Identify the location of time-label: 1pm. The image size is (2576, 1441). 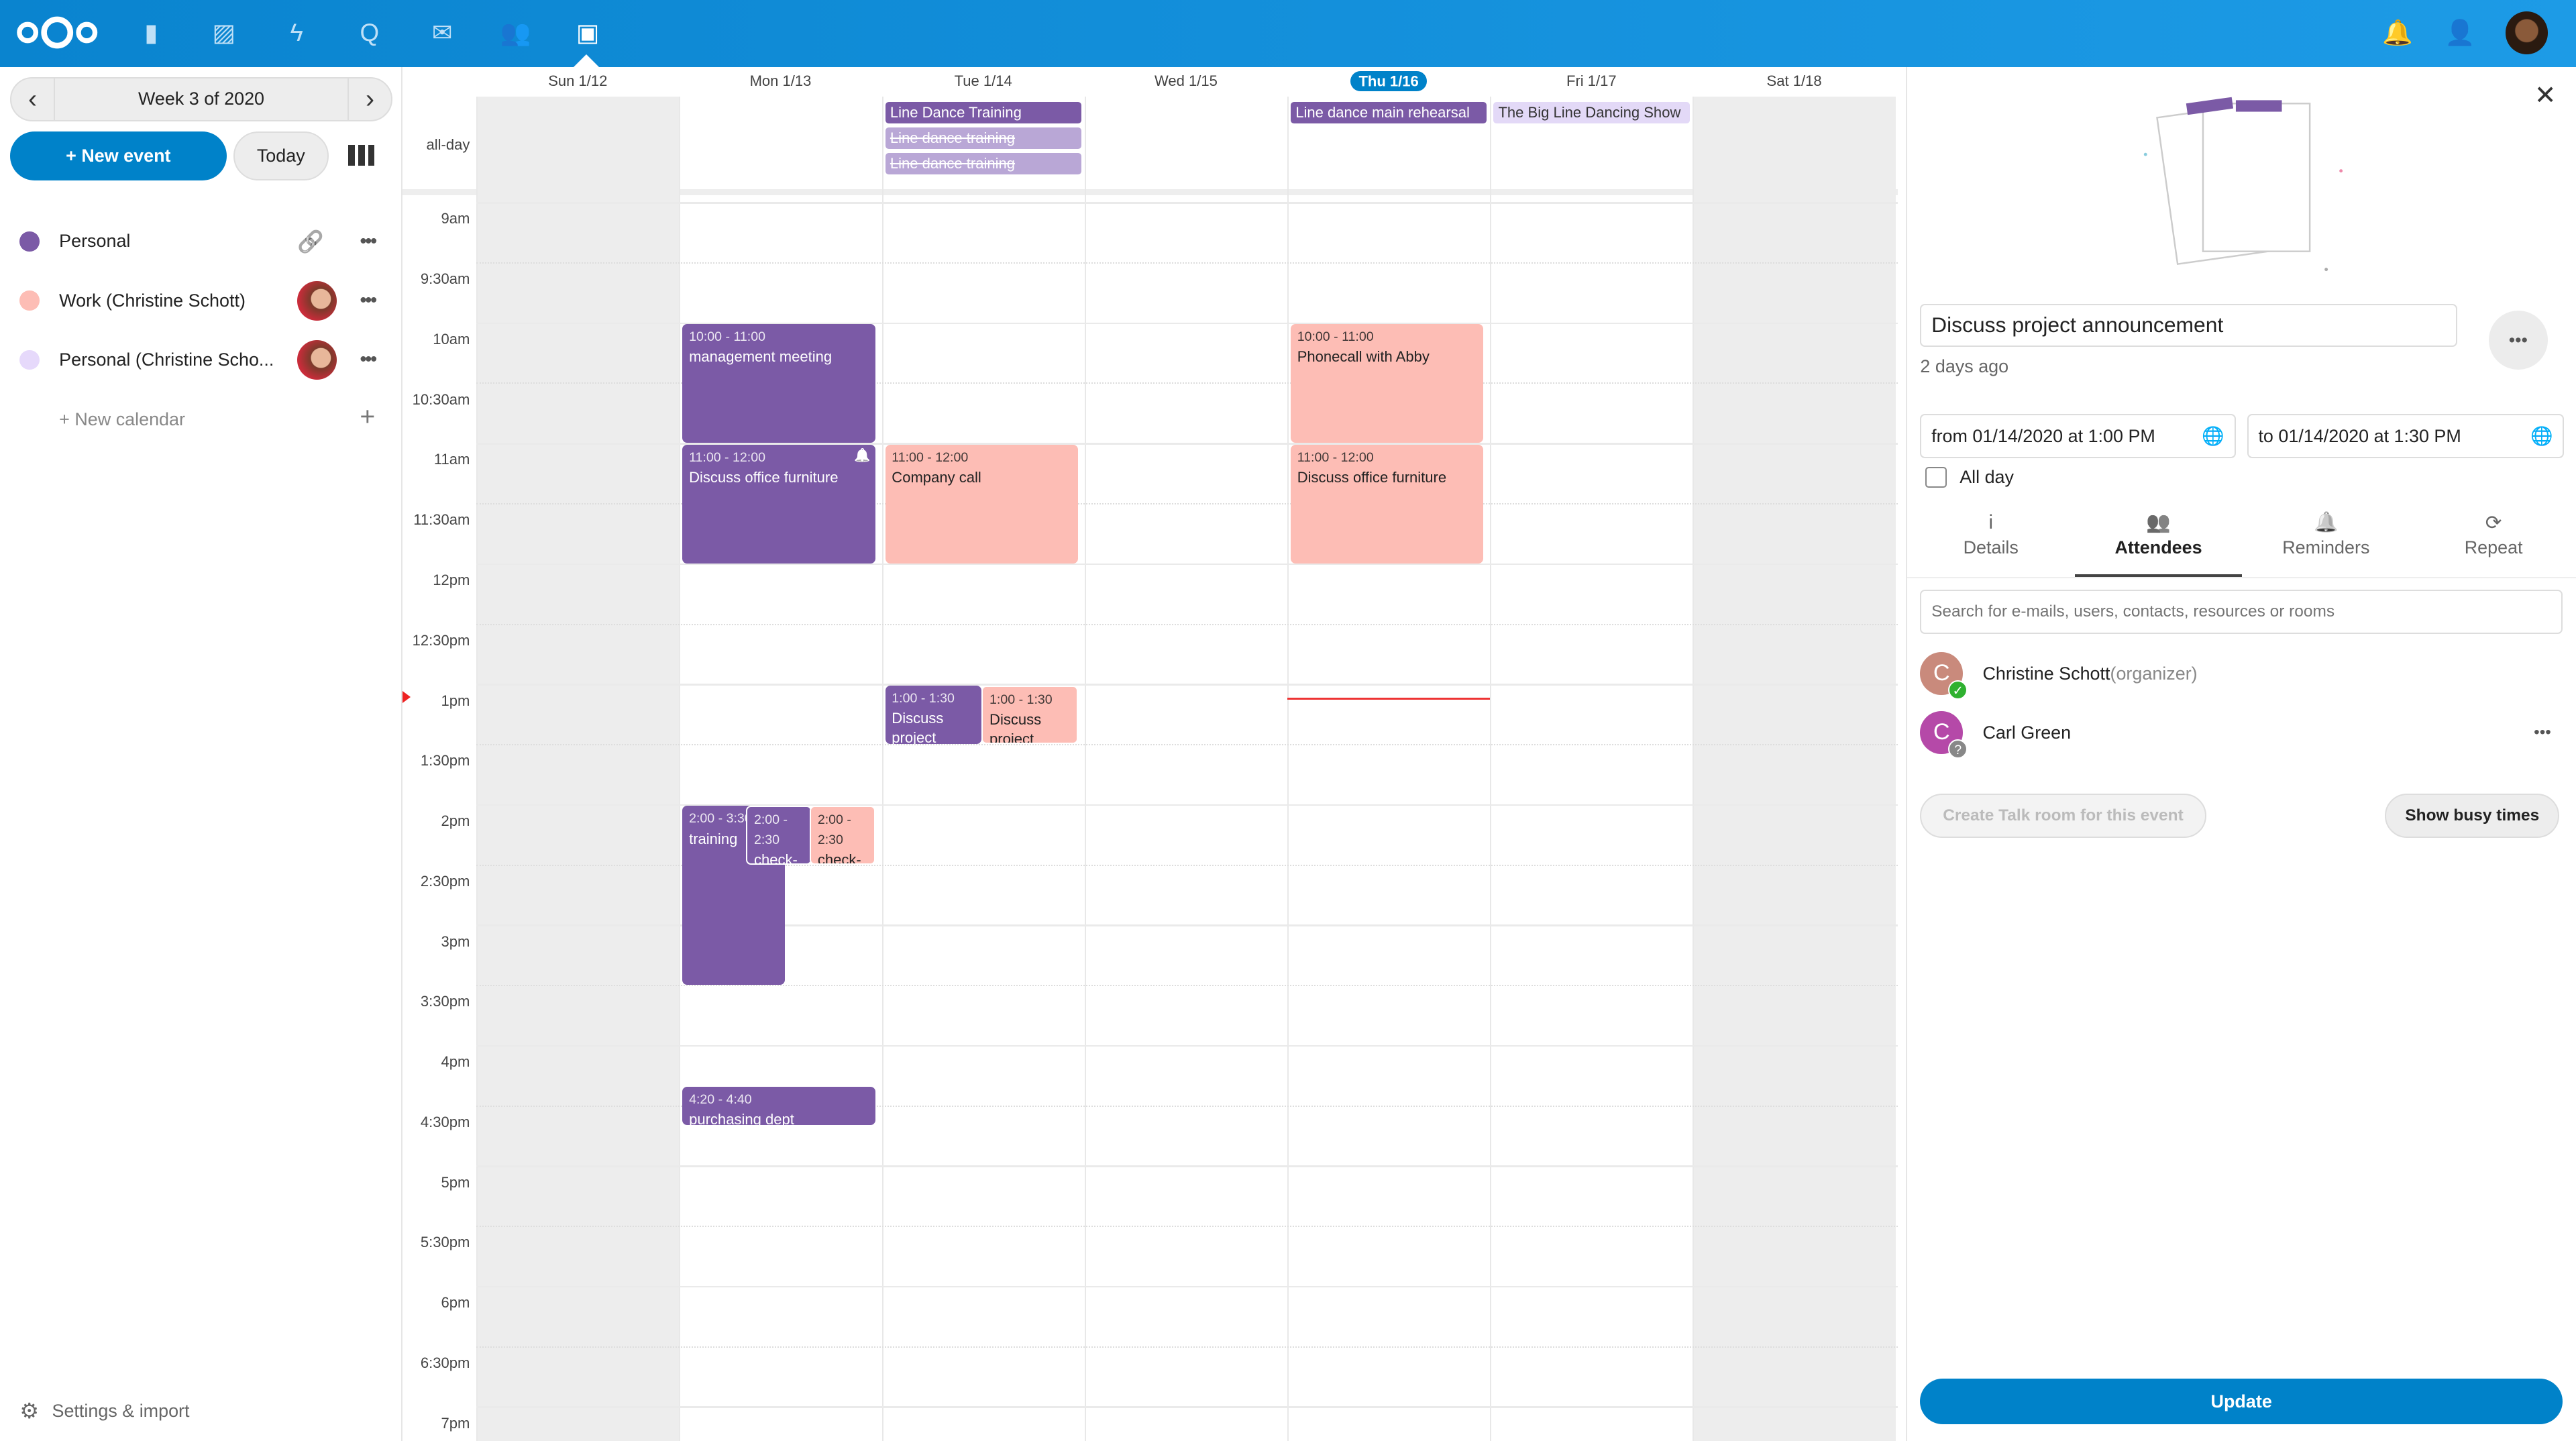
(455, 700).